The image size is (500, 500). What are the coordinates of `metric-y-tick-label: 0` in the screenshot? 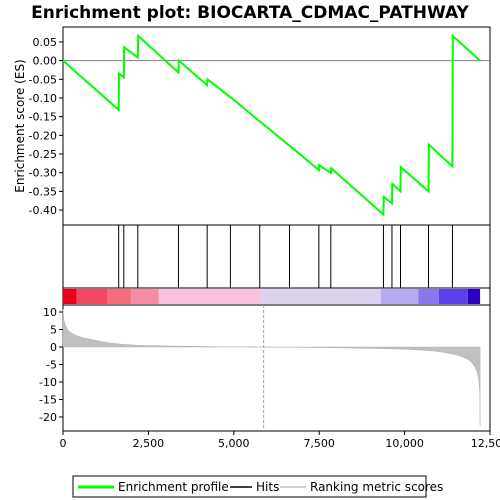 It's located at (53, 347).